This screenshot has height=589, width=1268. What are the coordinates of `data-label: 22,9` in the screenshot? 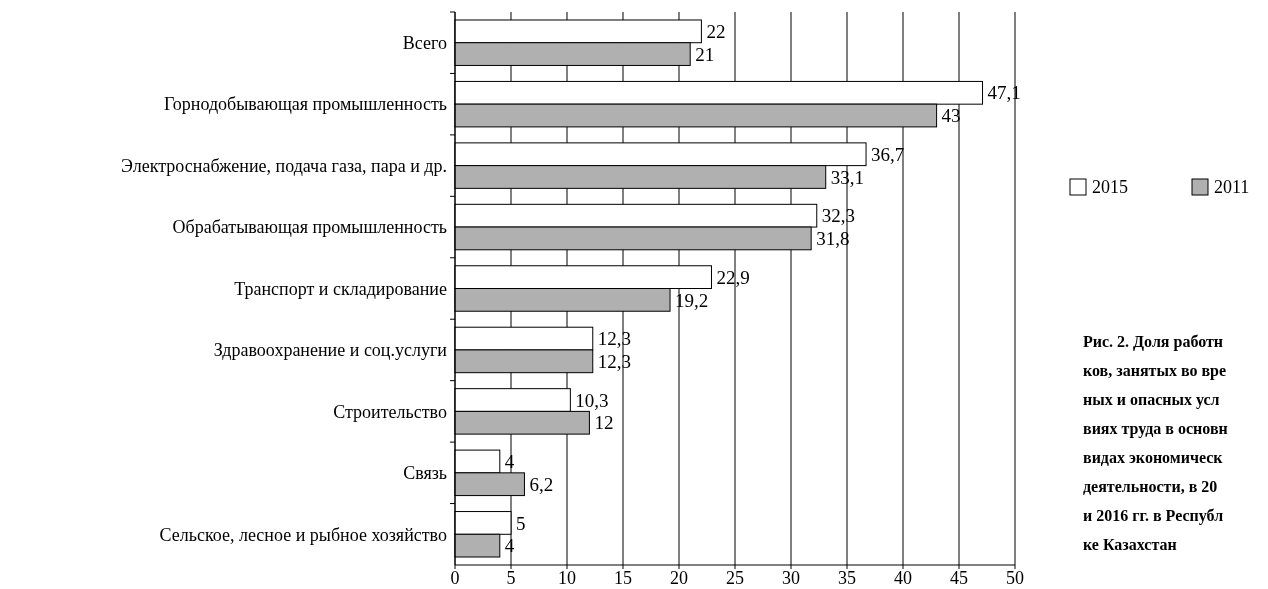 It's located at (733, 277).